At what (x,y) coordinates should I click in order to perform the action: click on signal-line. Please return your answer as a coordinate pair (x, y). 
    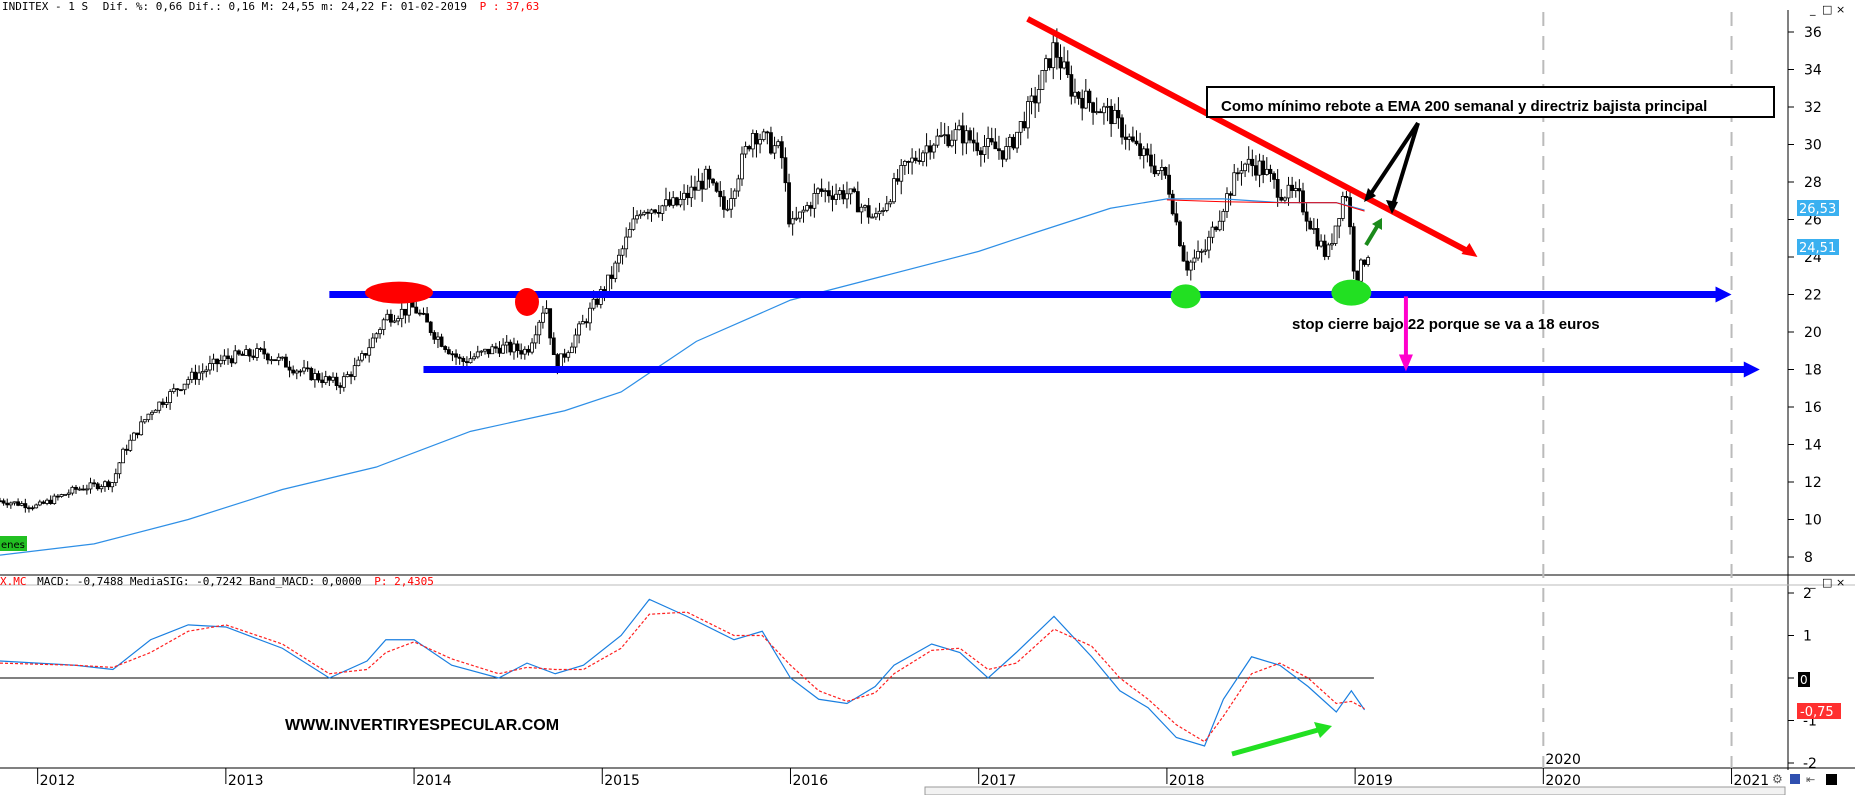
    Looking at the image, I should click on (682, 677).